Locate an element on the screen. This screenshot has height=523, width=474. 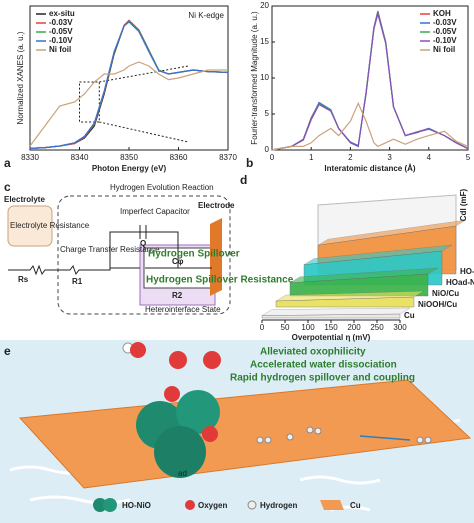
annotation: Ni K-edge is located at coordinates (206, 15).